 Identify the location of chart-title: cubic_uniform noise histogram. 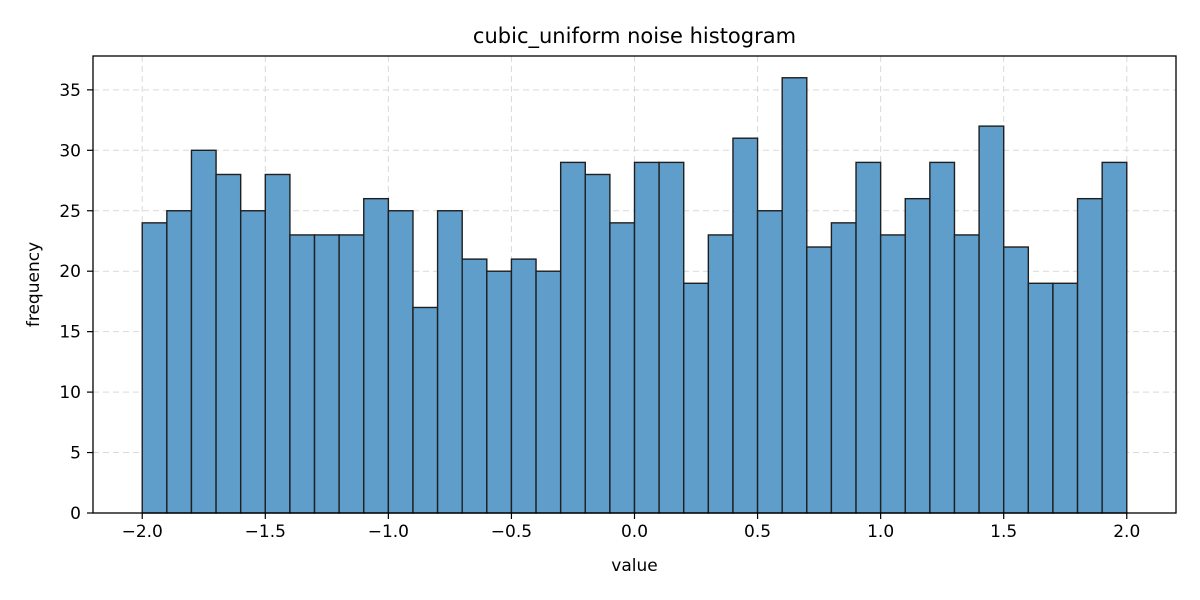
(634, 36).